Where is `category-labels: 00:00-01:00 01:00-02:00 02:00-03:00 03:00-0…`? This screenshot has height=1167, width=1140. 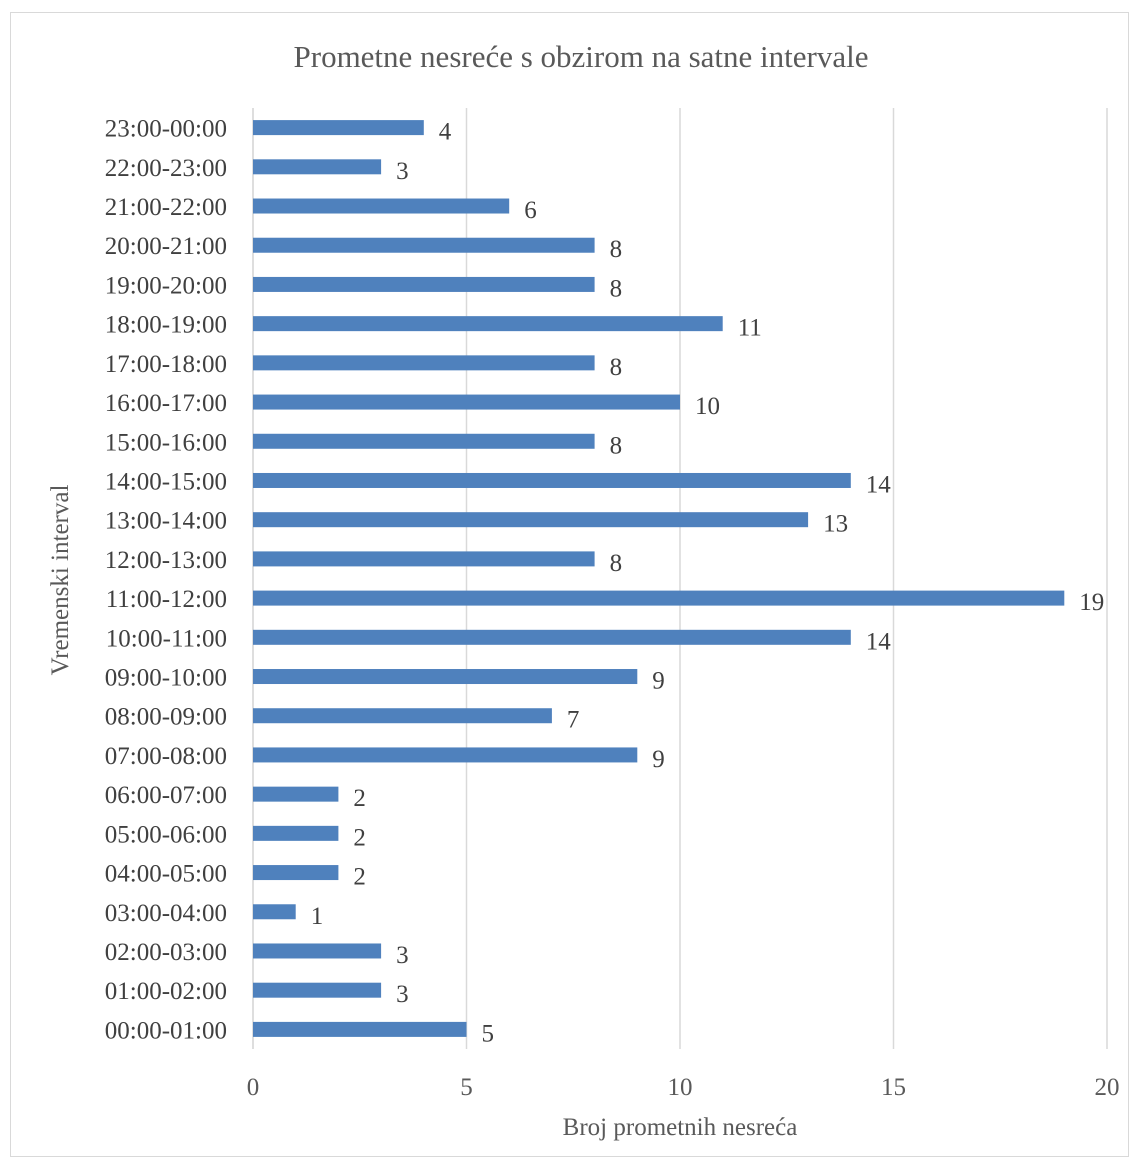 category-labels: 00:00-01:00 01:00-02:00 02:00-03:00 03:00-0… is located at coordinates (166, 580).